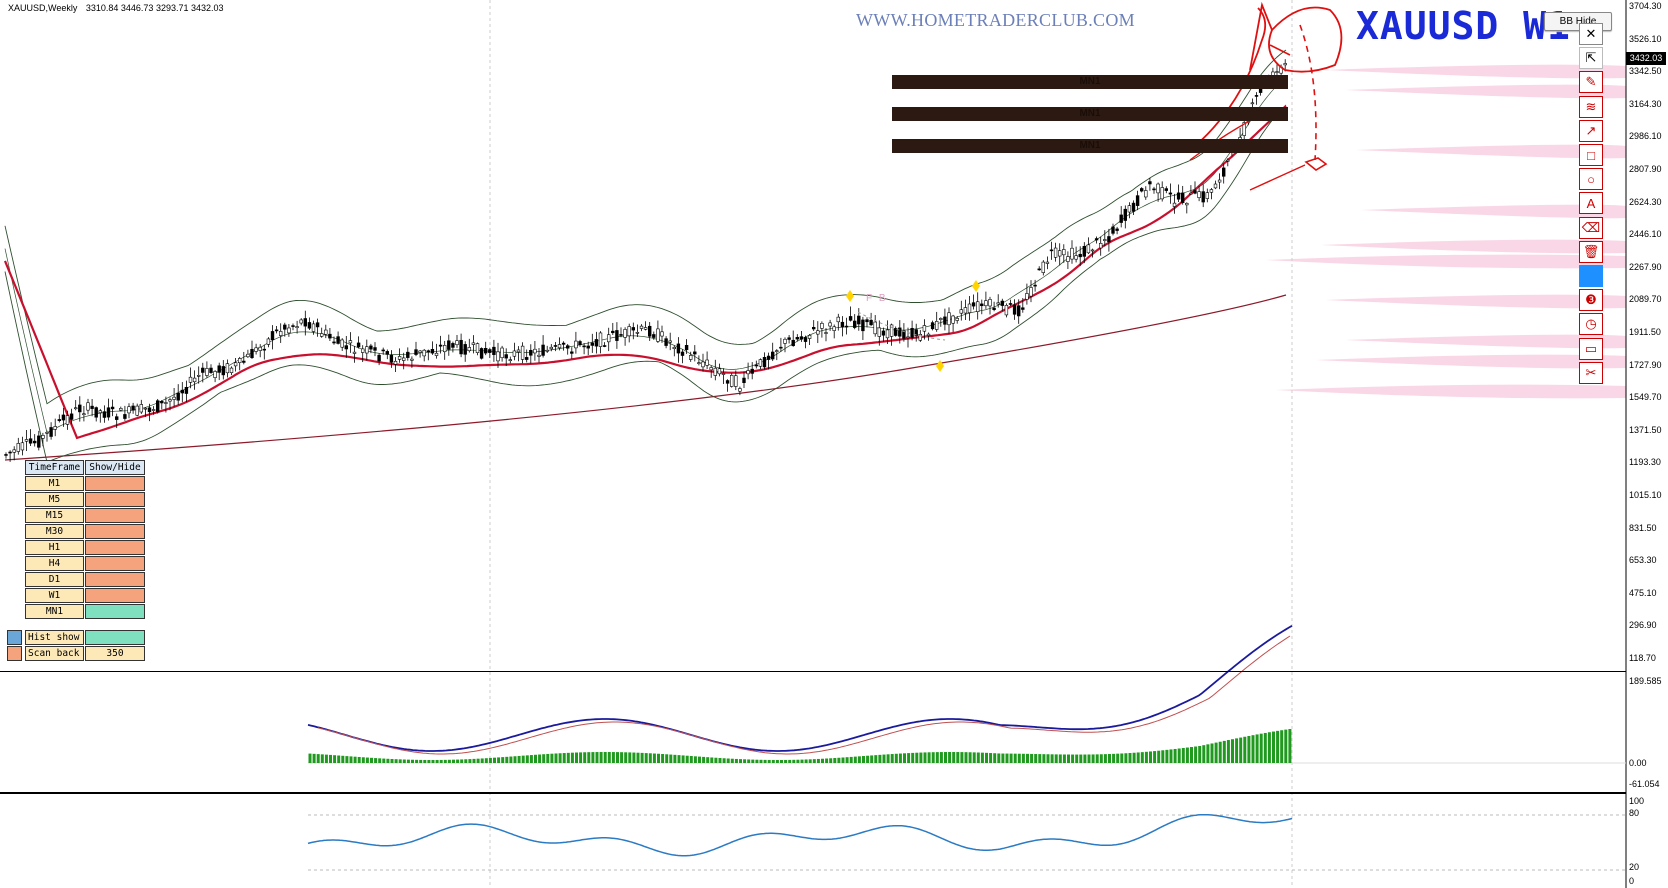  What do you see at coordinates (1591, 155) in the screenshot?
I see `rectangle-icon: □` at bounding box center [1591, 155].